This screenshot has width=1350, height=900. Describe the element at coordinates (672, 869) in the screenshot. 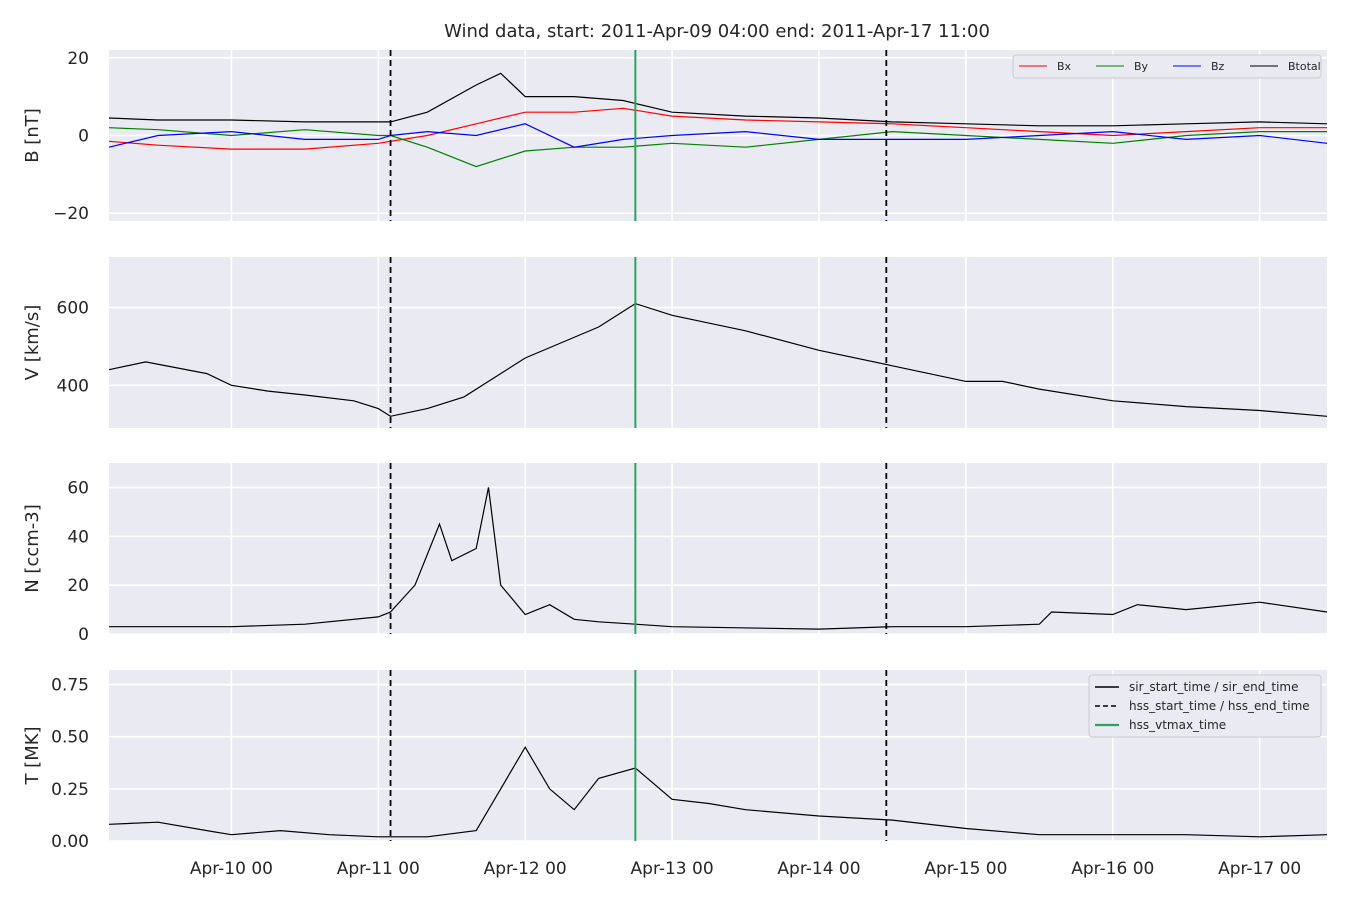

I see `x-tick-label: Apr-13 00` at that location.